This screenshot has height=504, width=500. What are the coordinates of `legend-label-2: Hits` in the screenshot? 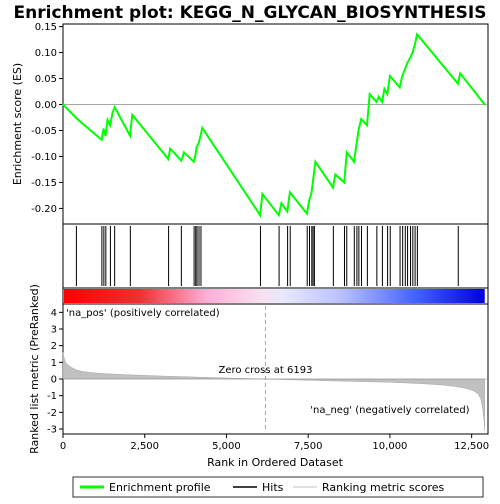 It's located at (273, 487).